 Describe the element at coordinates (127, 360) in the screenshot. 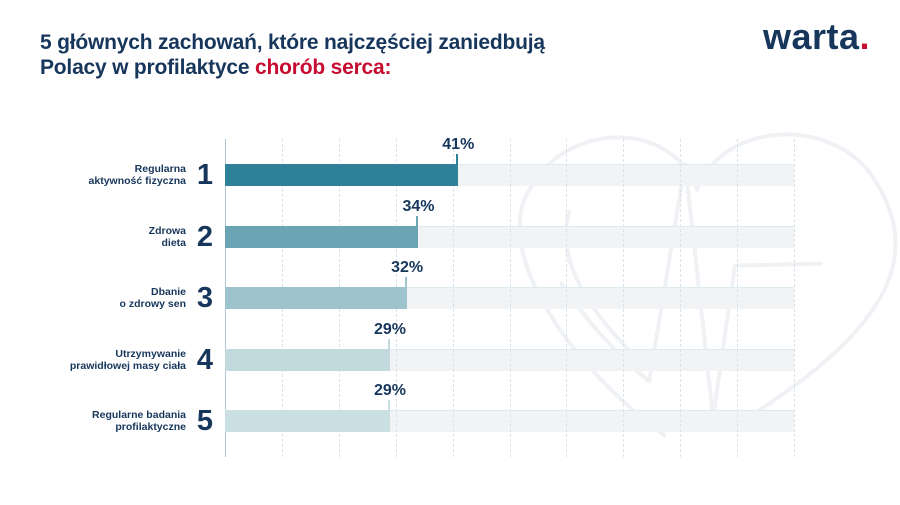

I see `category-label-text: Utrzymywanie prawidłowej masy ciała` at that location.